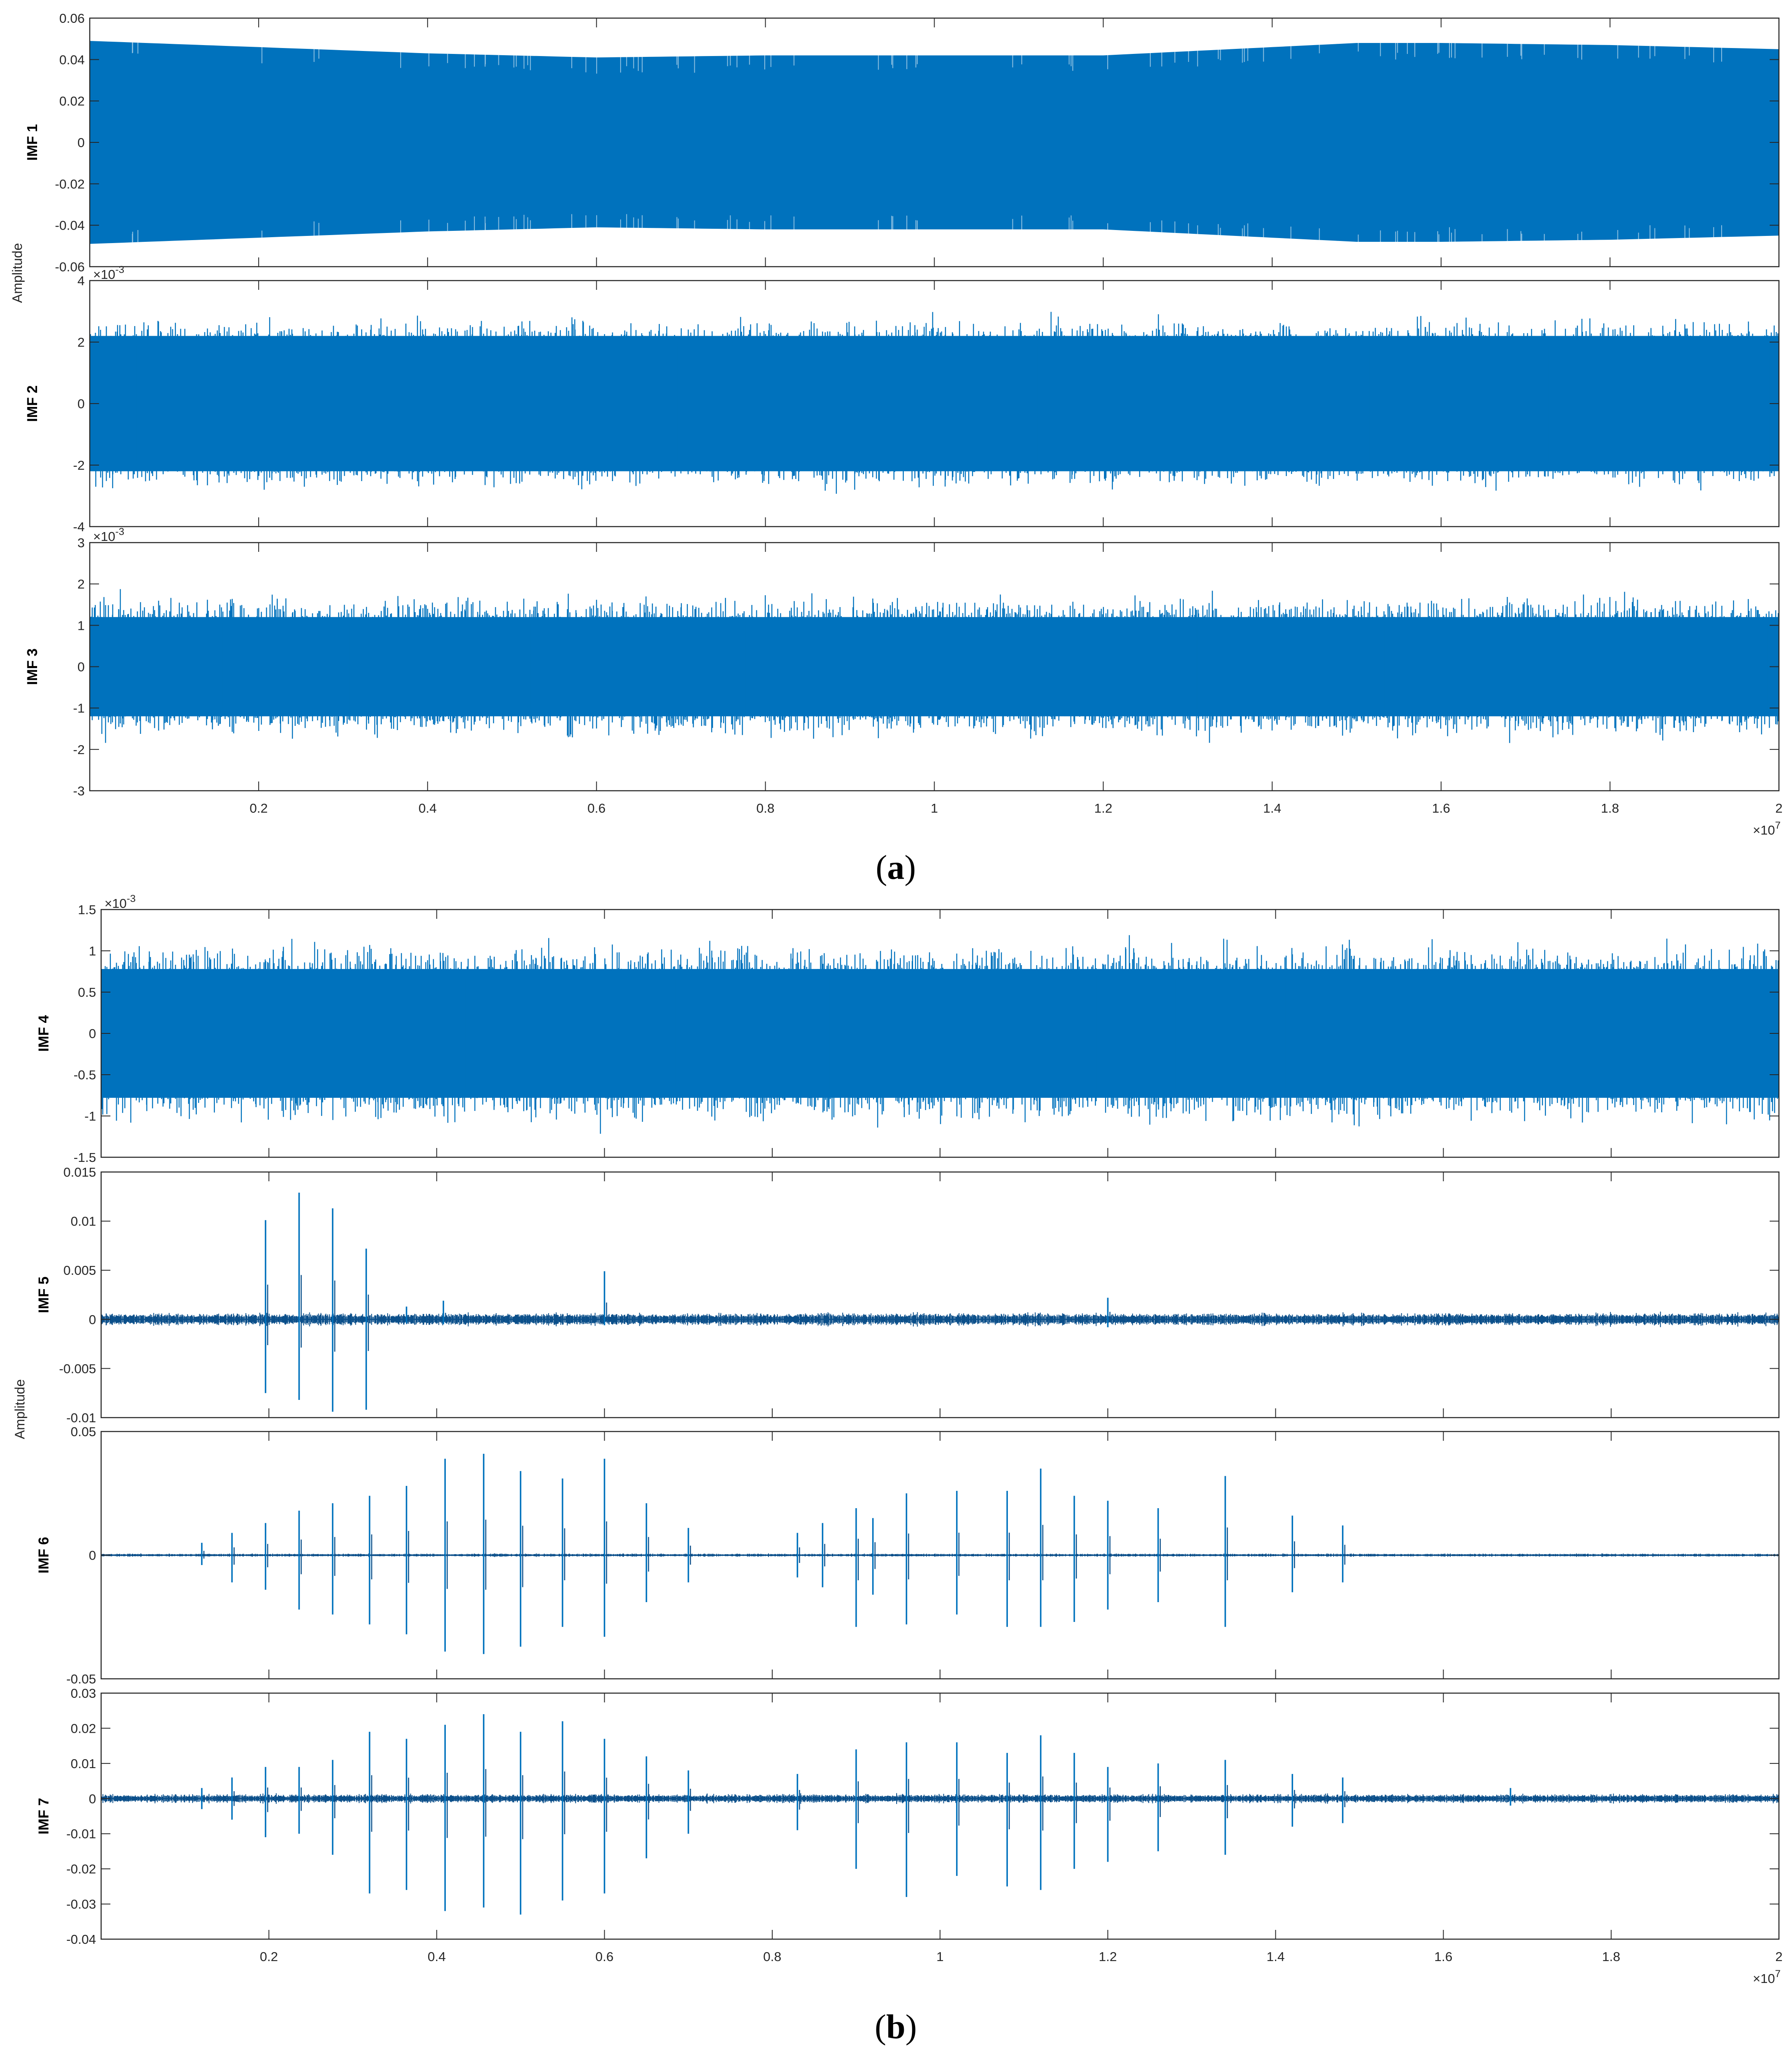 The image size is (1792, 2047). I want to click on panel-a-caption: (a), so click(896, 867).